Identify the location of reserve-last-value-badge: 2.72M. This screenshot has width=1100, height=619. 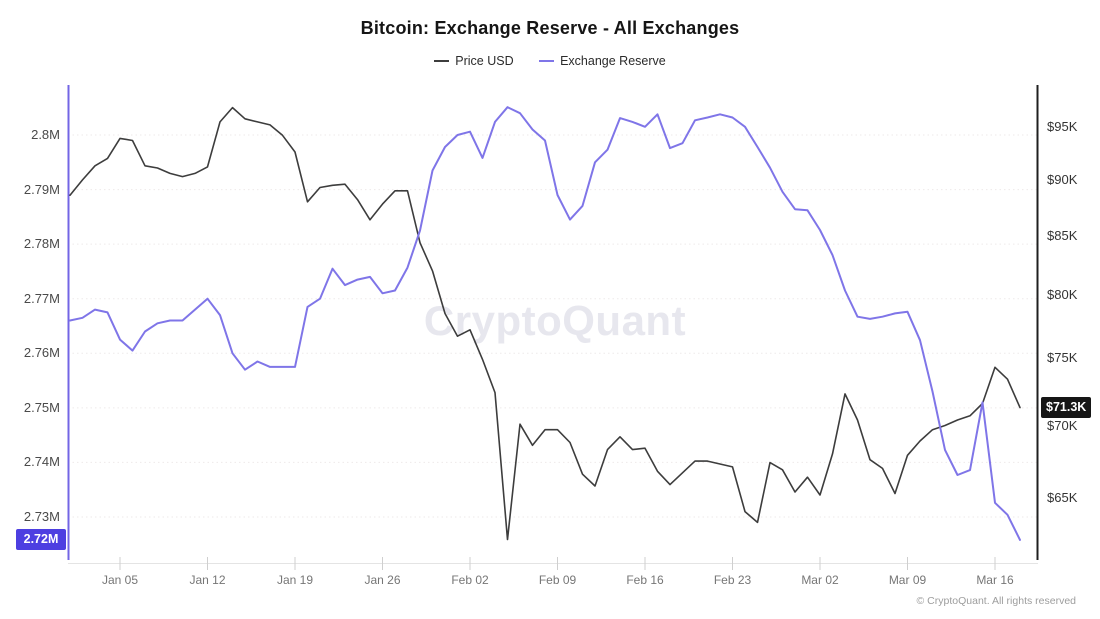
(41, 540).